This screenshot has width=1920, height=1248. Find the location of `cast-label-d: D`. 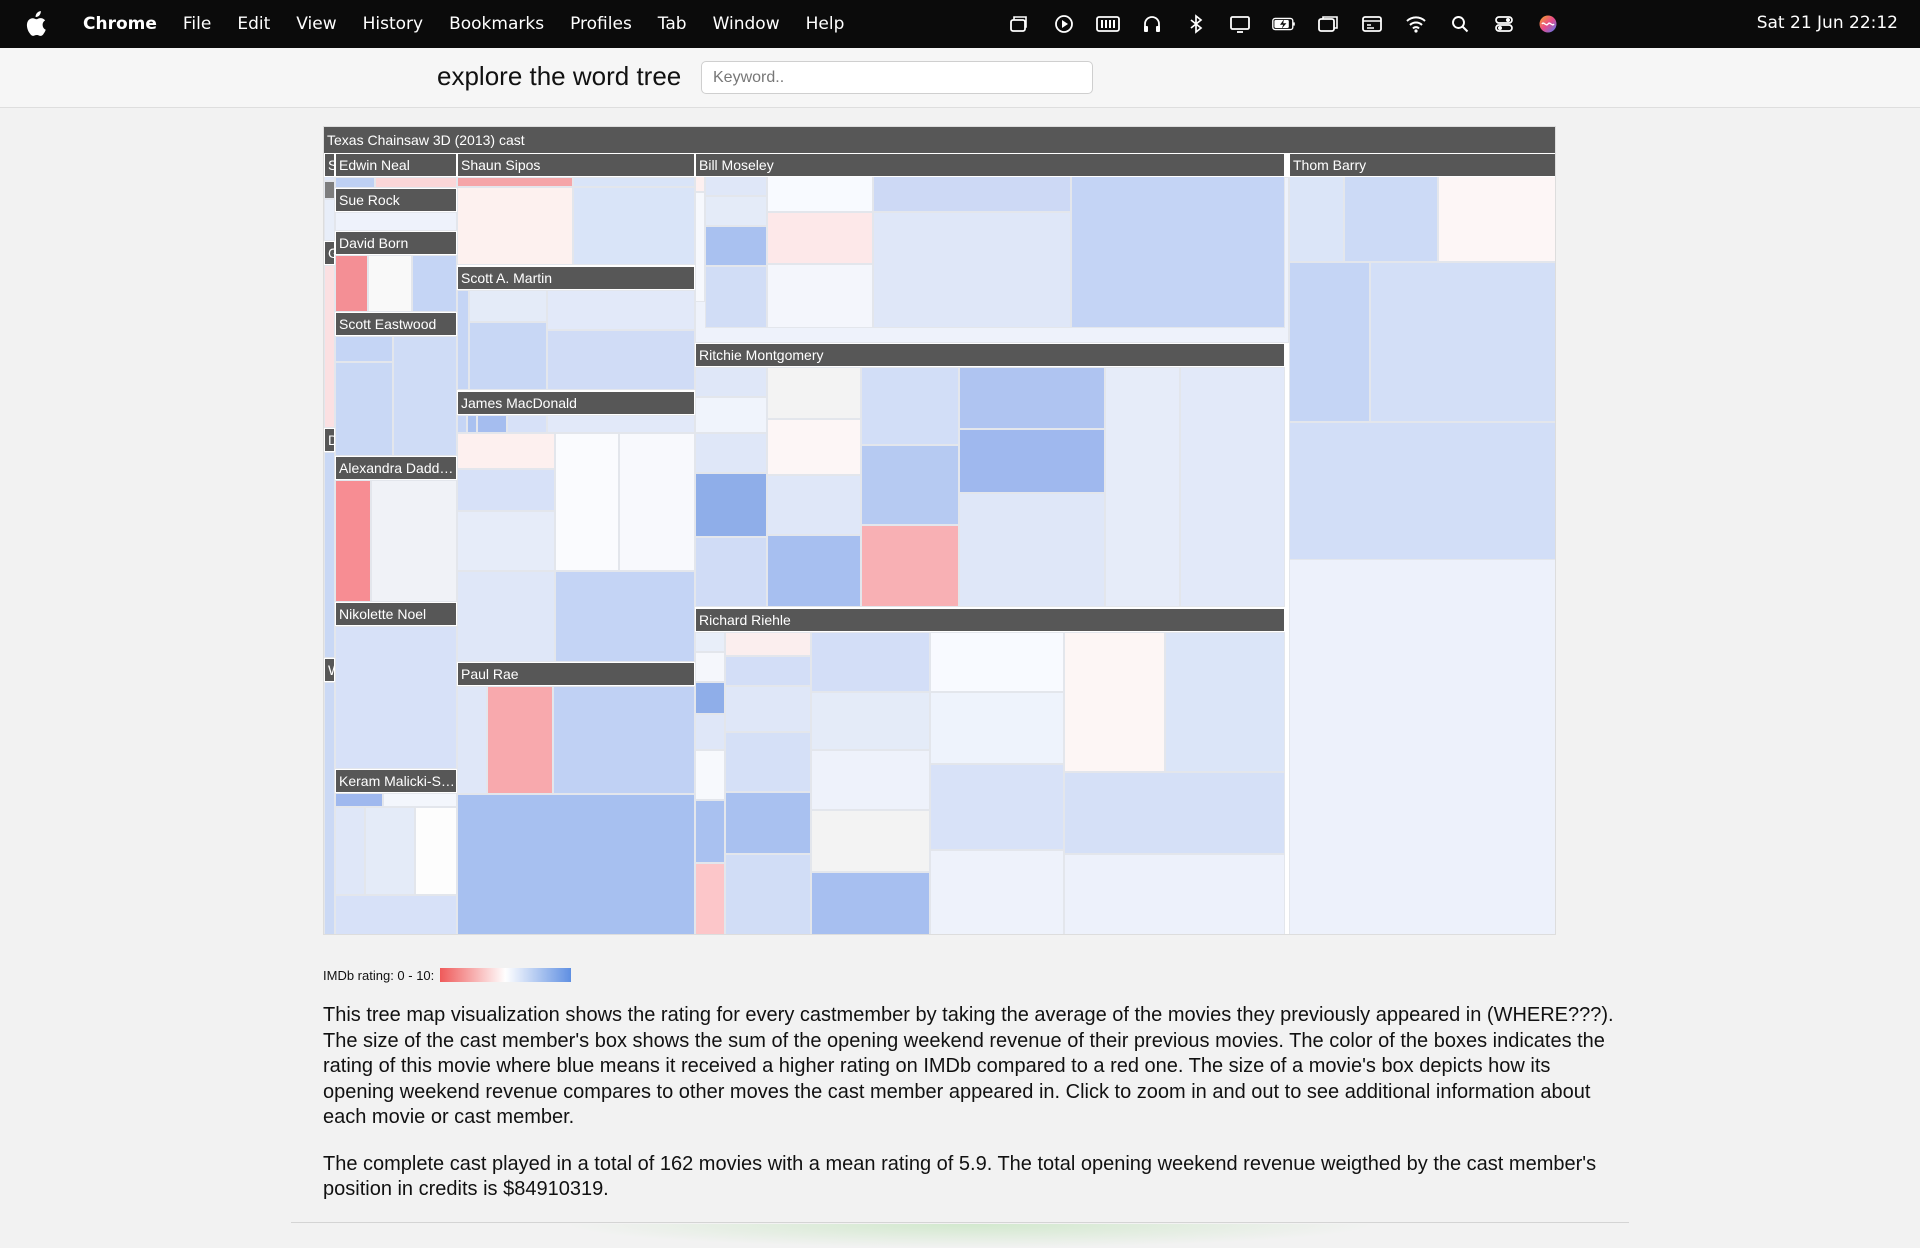

cast-label-d: D is located at coordinates (329, 440).